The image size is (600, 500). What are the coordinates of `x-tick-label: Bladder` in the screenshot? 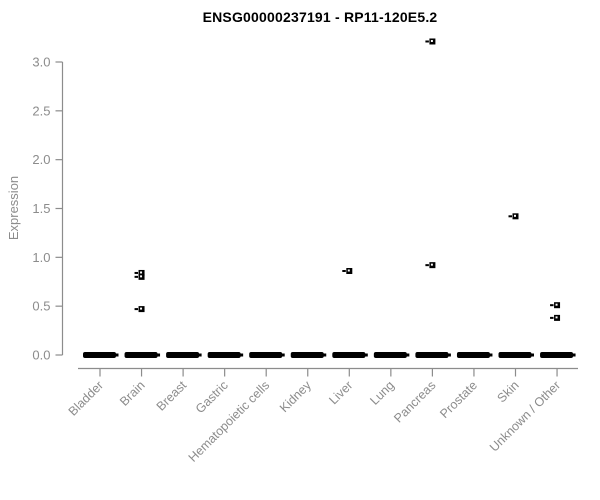 It's located at (86, 398).